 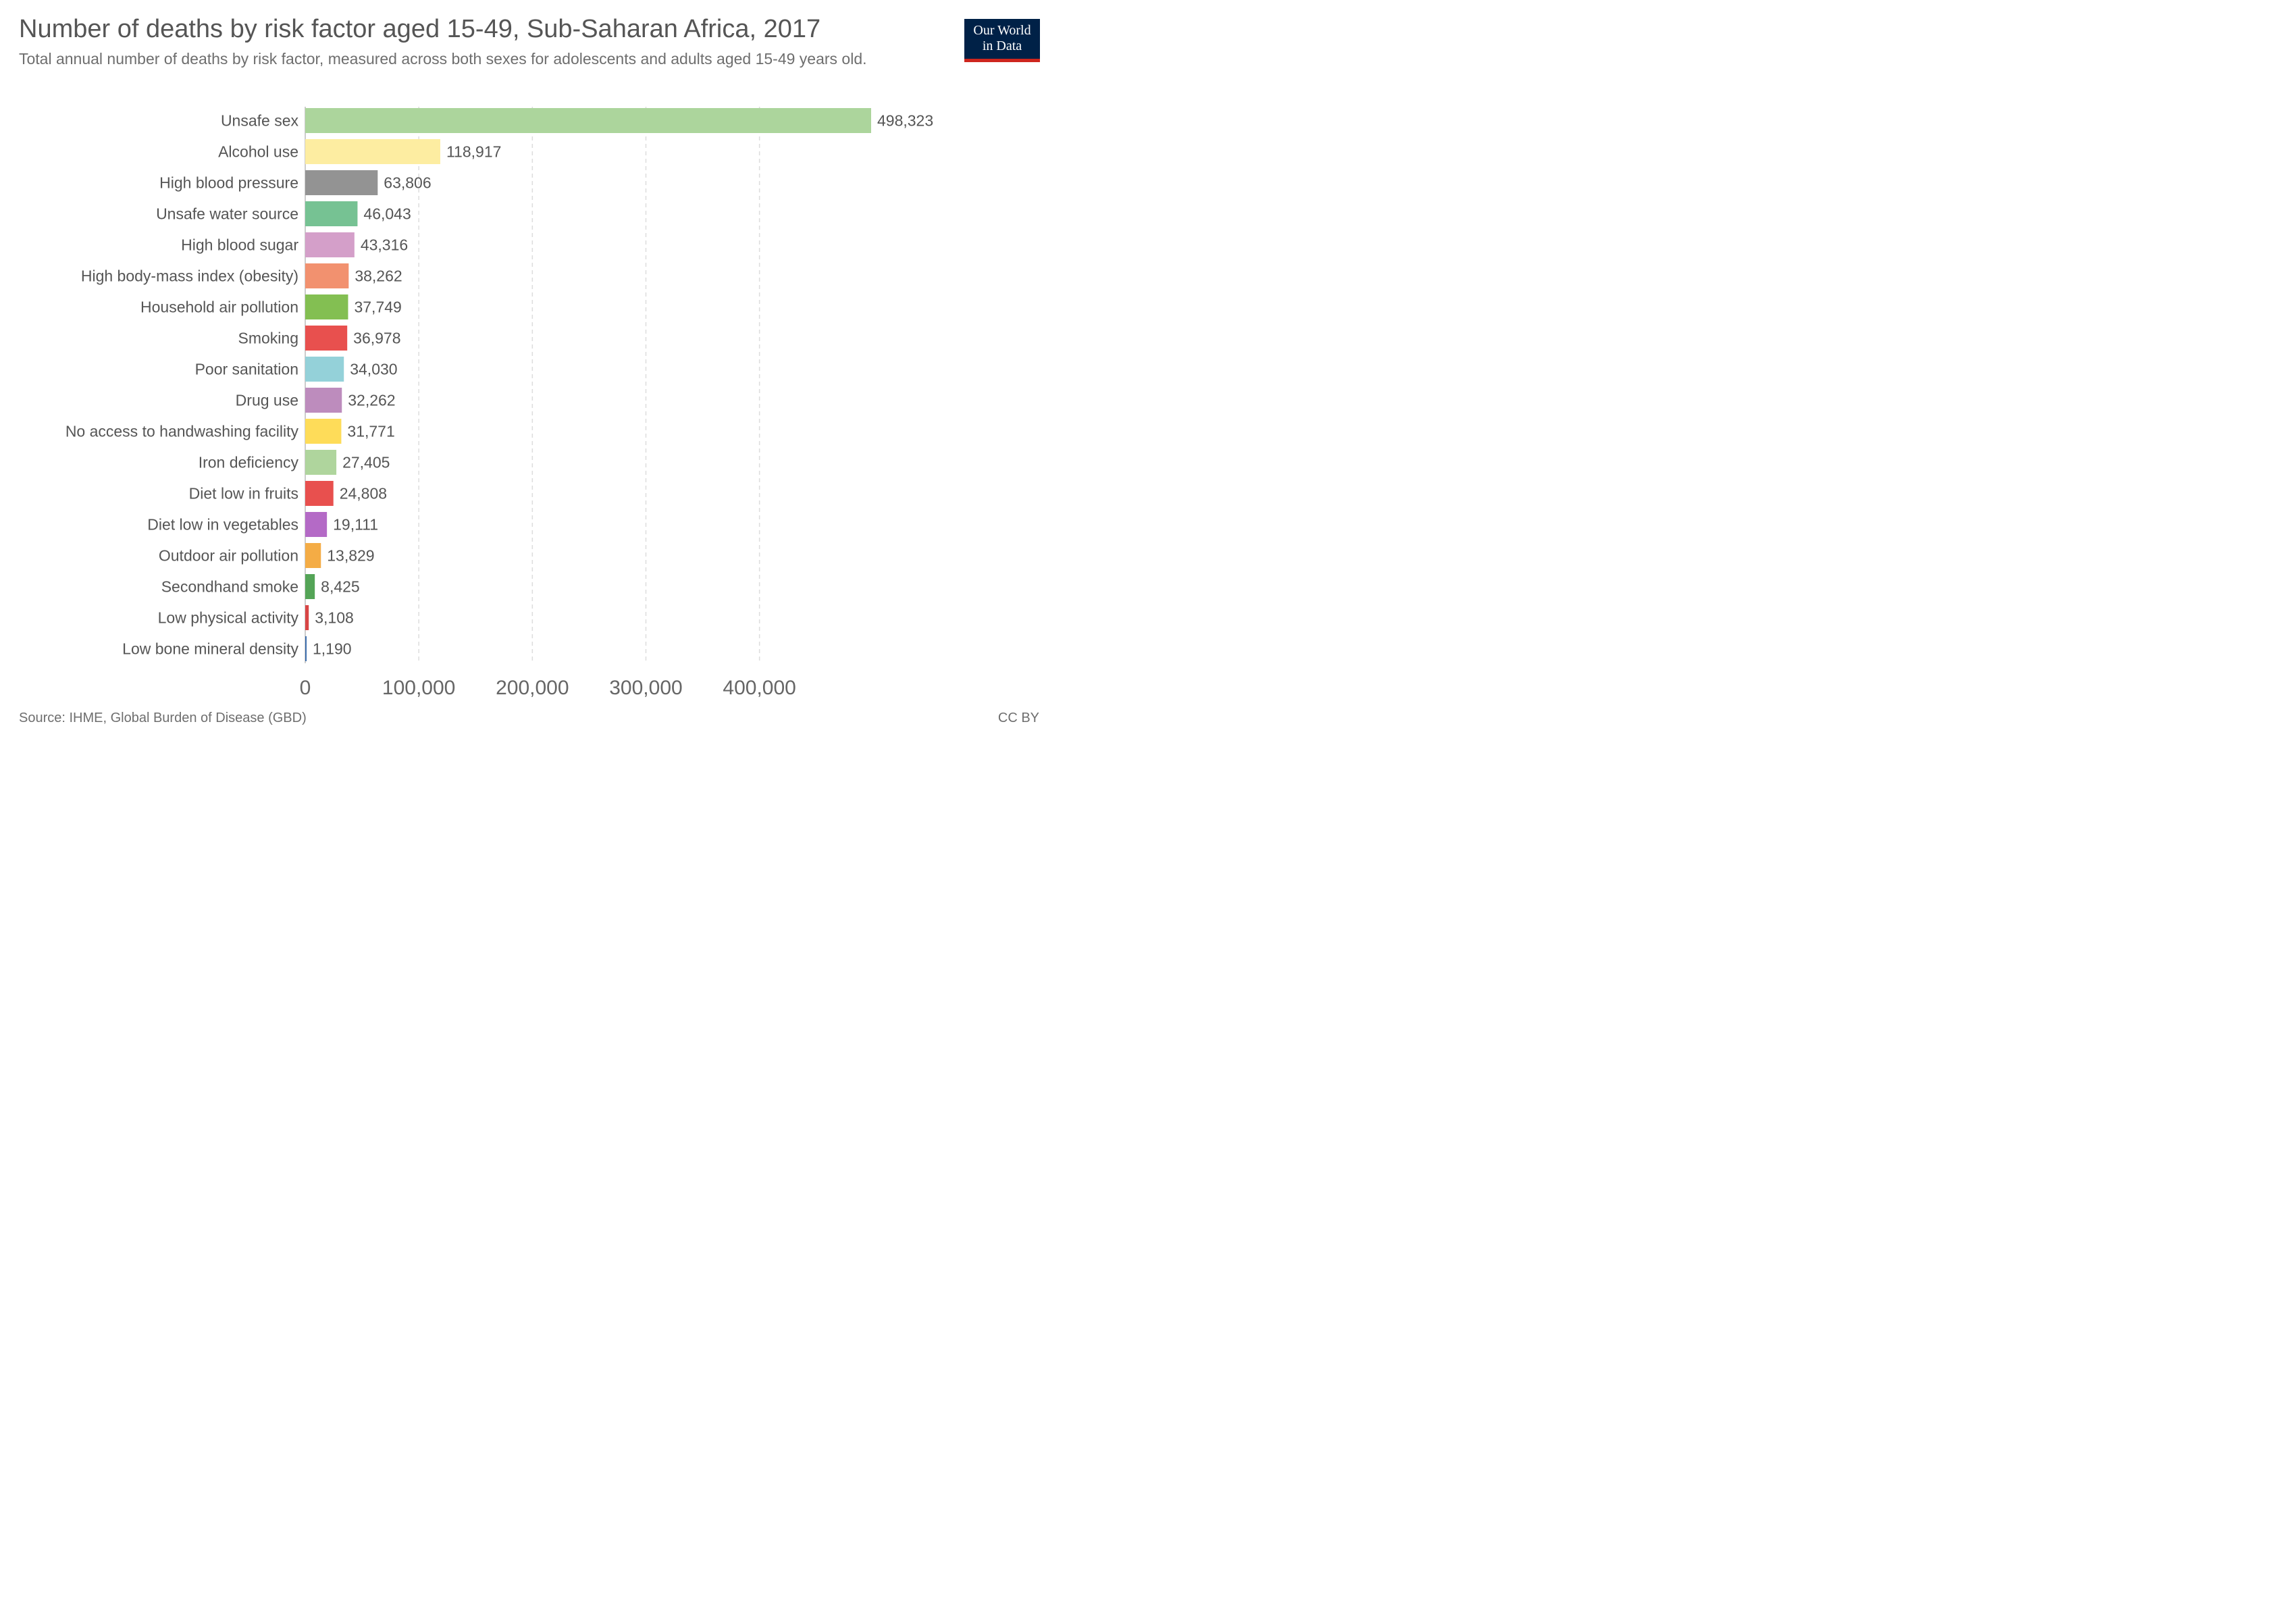 I want to click on bar-row: Unsafe water source 46,043, so click(x=283, y=213).